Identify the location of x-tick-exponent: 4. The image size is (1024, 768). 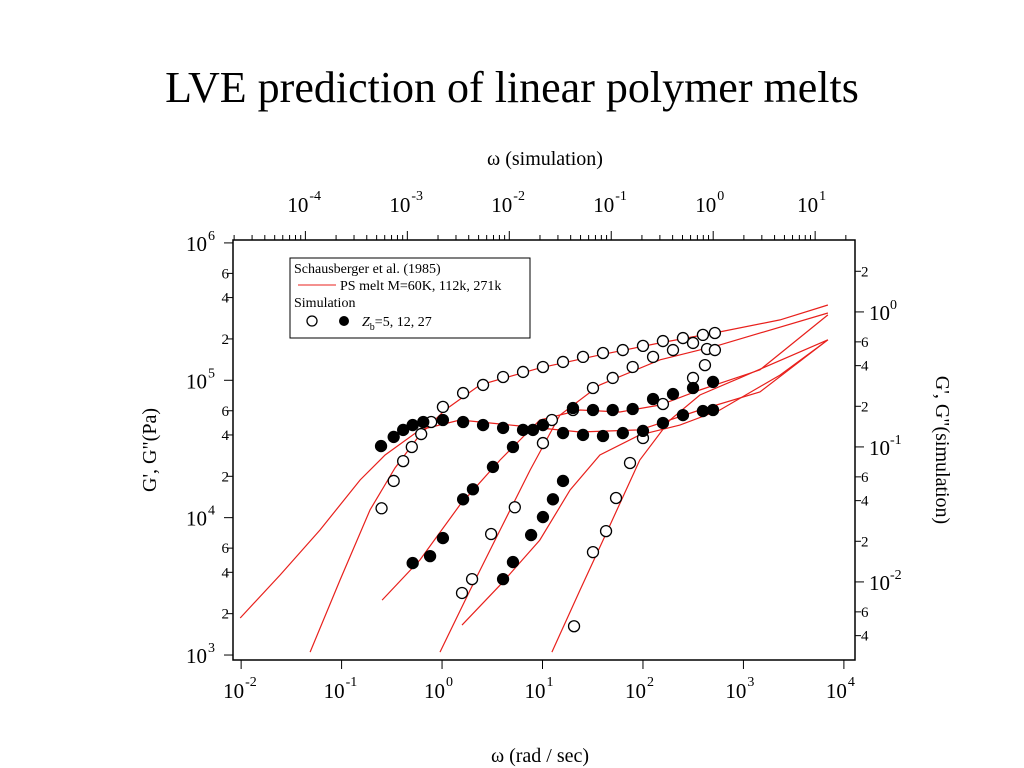
(851, 682).